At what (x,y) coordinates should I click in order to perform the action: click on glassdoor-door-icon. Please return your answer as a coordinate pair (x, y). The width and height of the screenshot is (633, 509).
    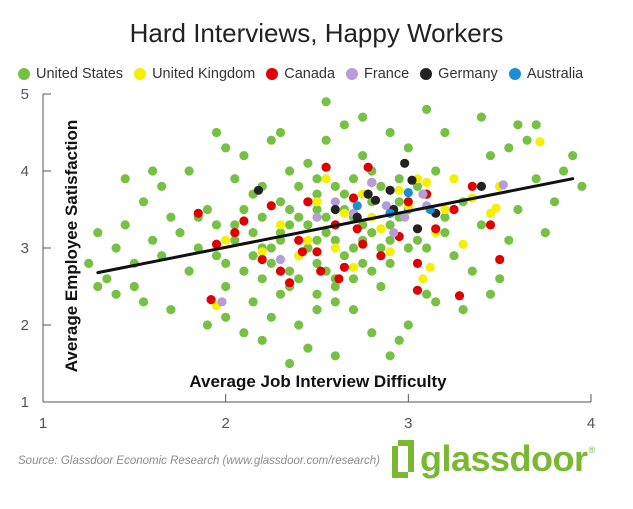
    Looking at the image, I should click on (403, 459).